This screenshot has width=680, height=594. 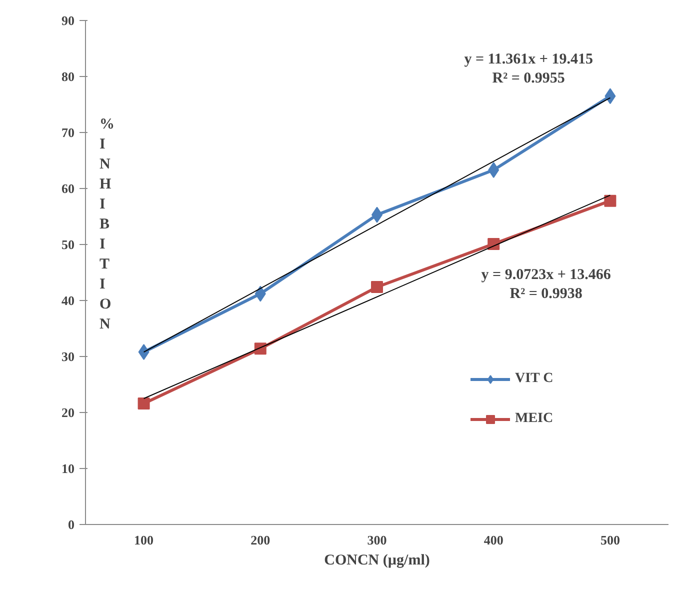 I want to click on legend-label: MEIC, so click(x=534, y=419).